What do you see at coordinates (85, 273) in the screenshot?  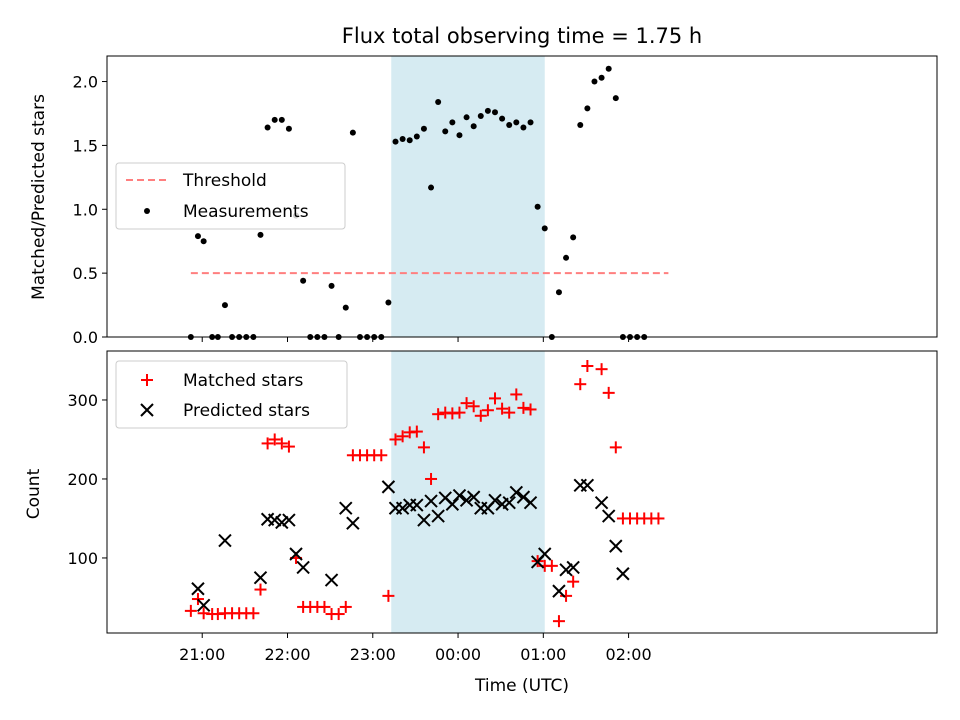 I see `top-y-tick-label: 0.5` at bounding box center [85, 273].